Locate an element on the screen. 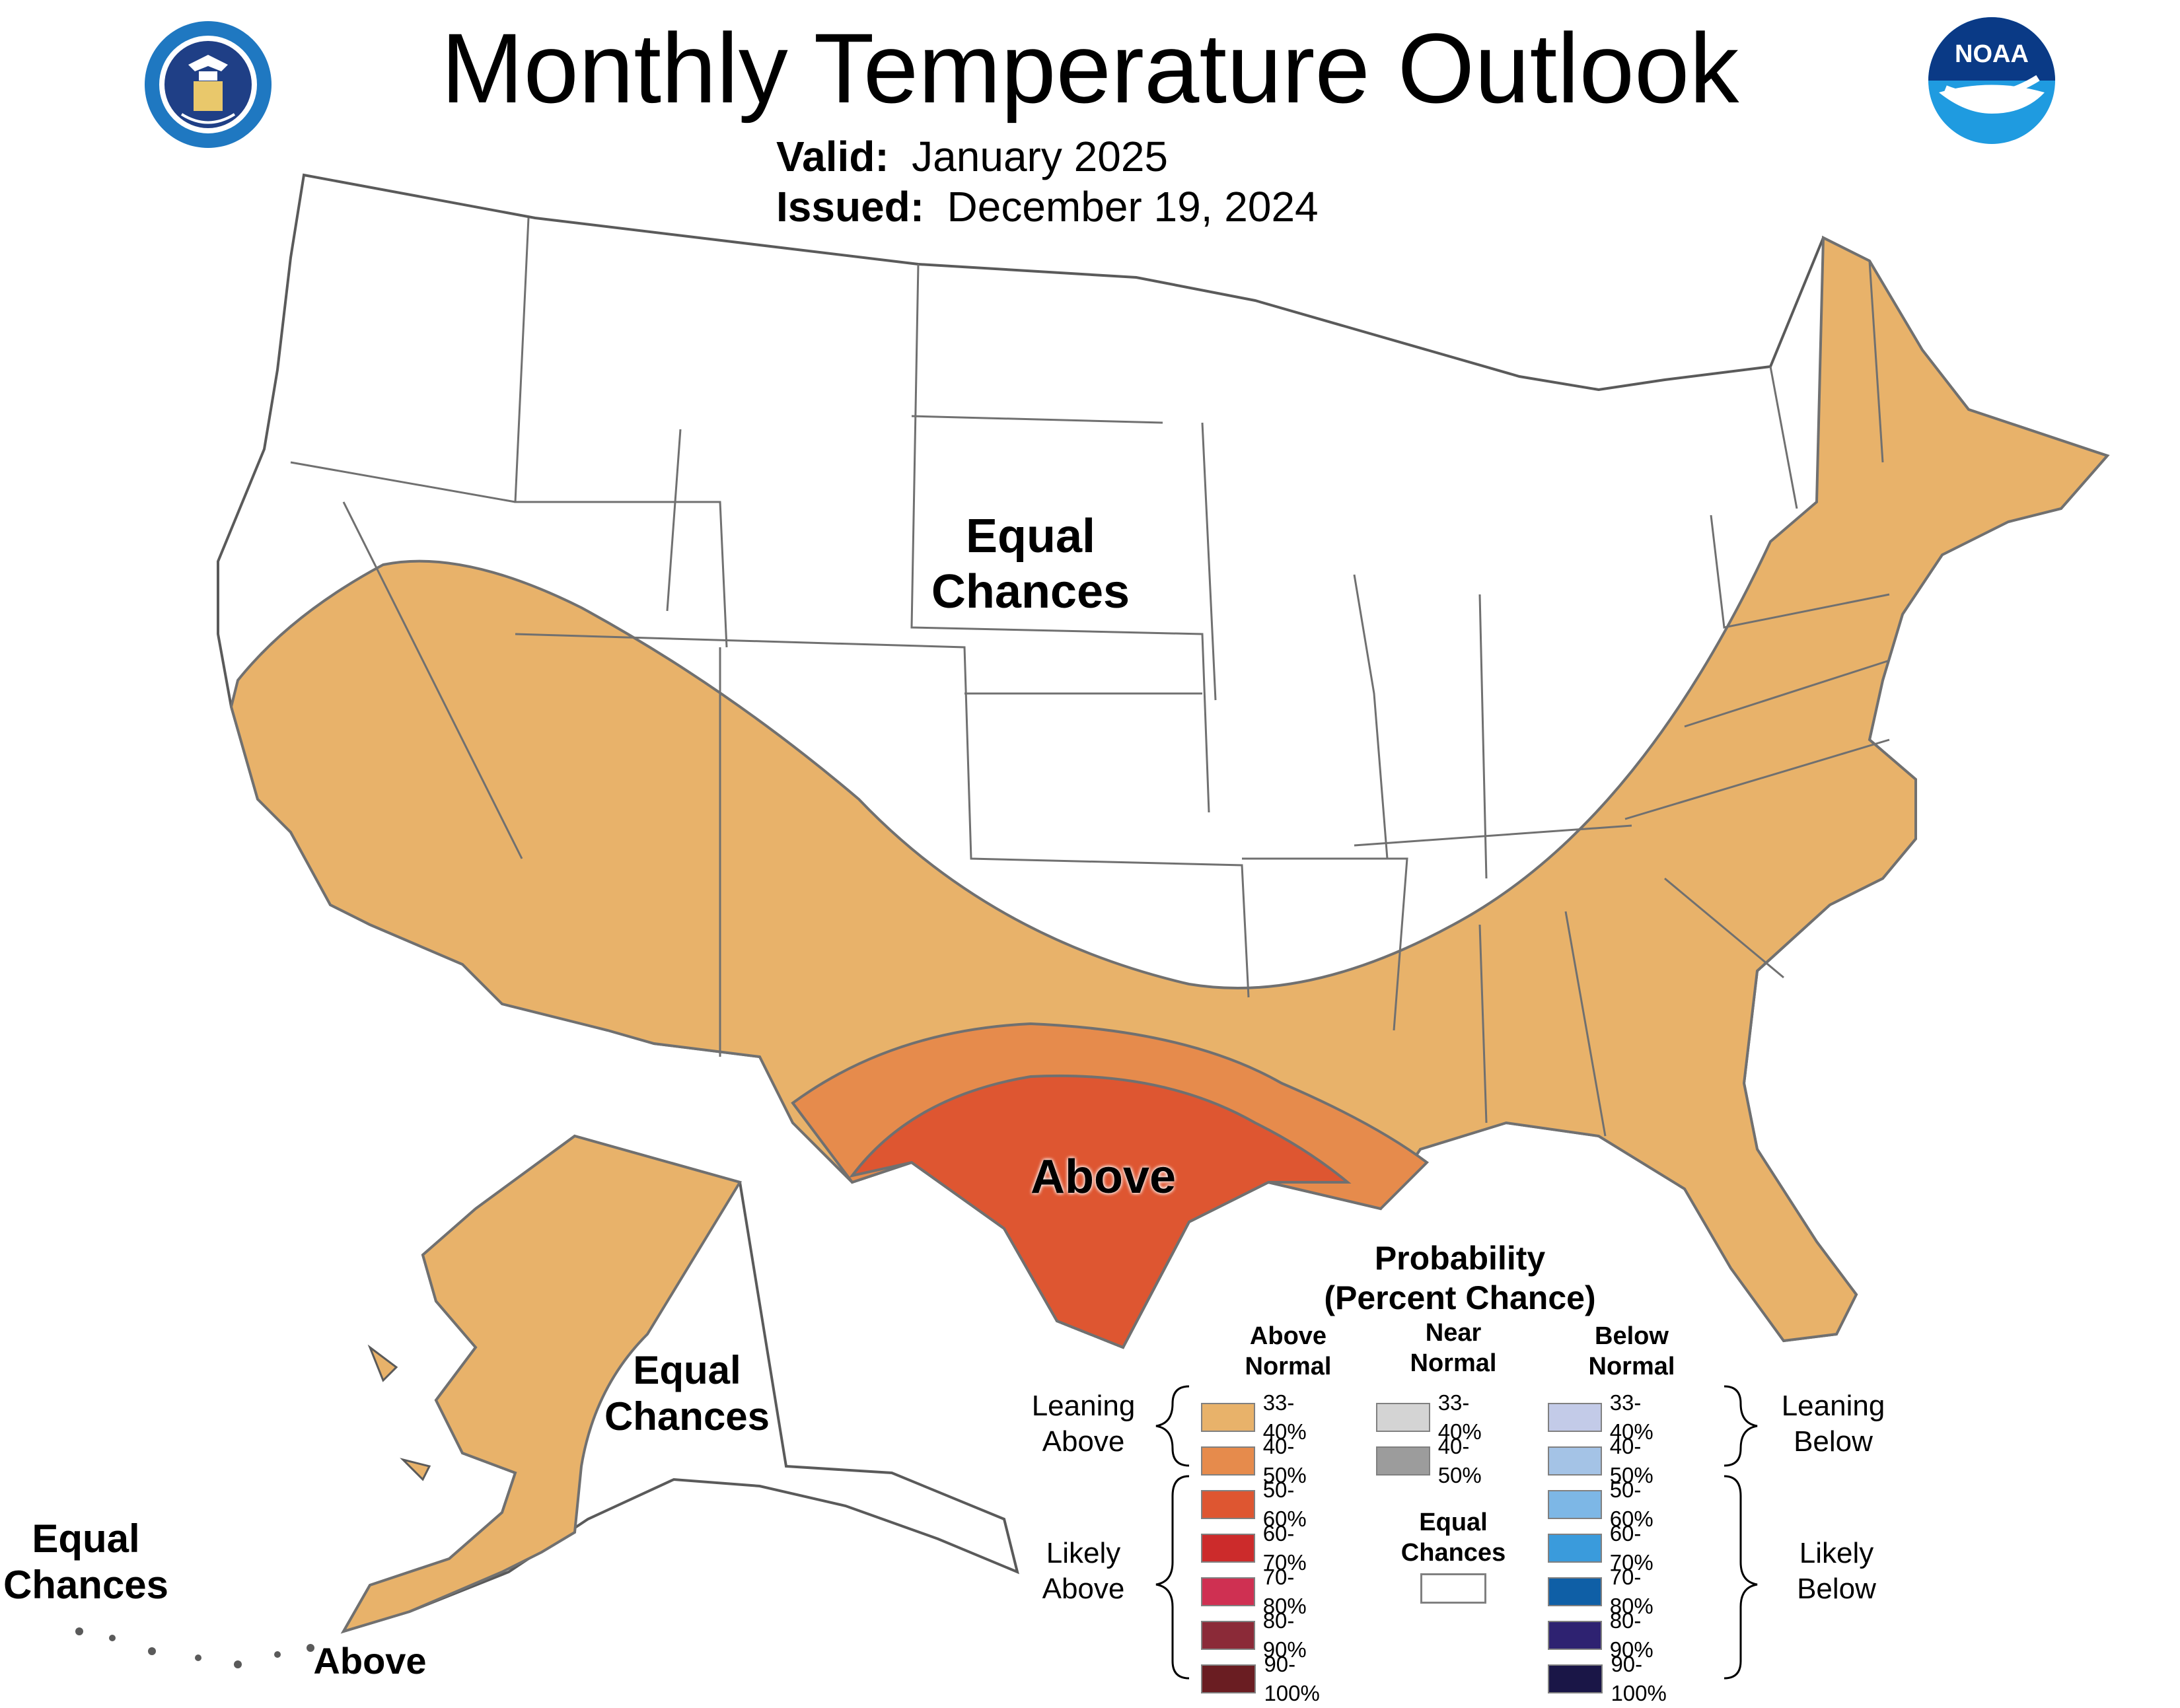 The height and width of the screenshot is (1708, 2180). legend-likely-above: Likely Above is located at coordinates (1083, 1571).